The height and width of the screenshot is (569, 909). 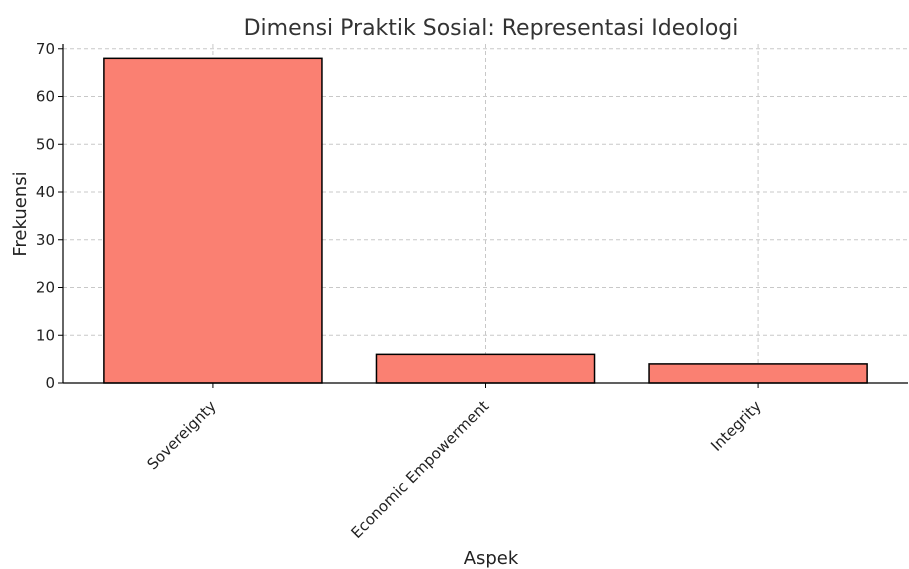 What do you see at coordinates (45, 49) in the screenshot?
I see `y-tick-label: 70` at bounding box center [45, 49].